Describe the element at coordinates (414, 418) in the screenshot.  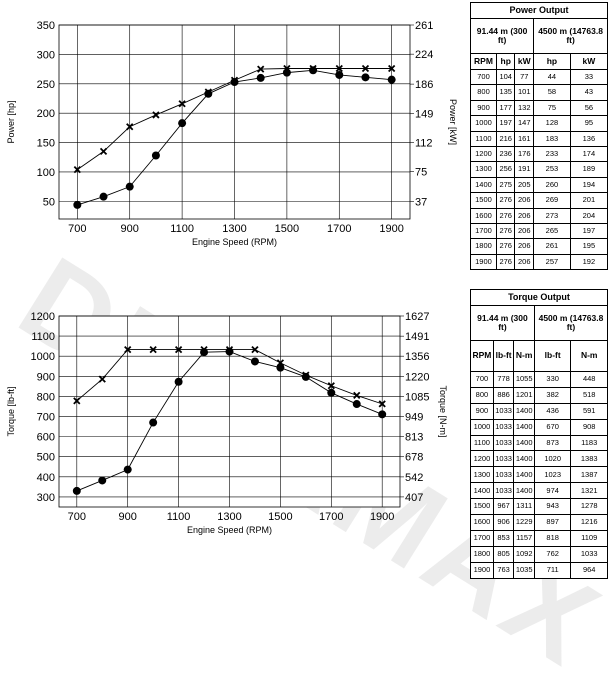
I see `y2-tick-label: 949` at that location.